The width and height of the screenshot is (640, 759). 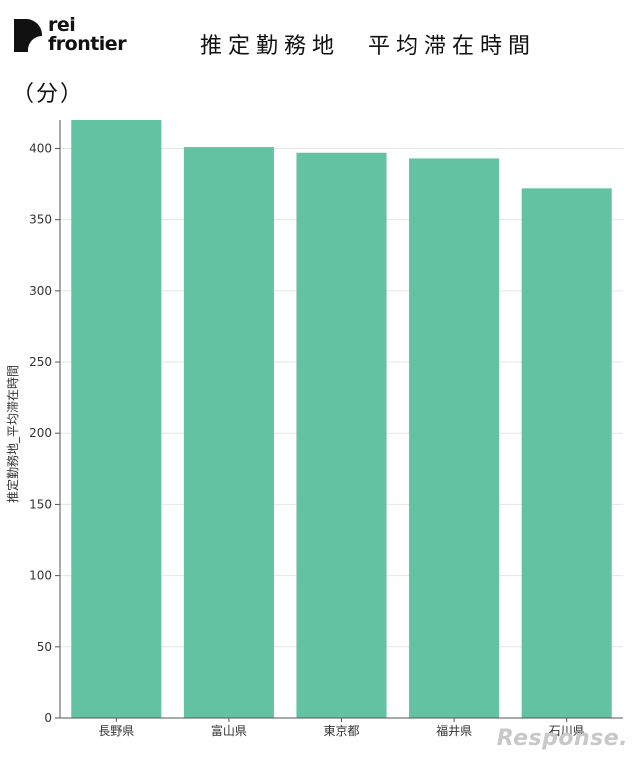 What do you see at coordinates (40, 148) in the screenshot?
I see `y-tick-label: 400` at bounding box center [40, 148].